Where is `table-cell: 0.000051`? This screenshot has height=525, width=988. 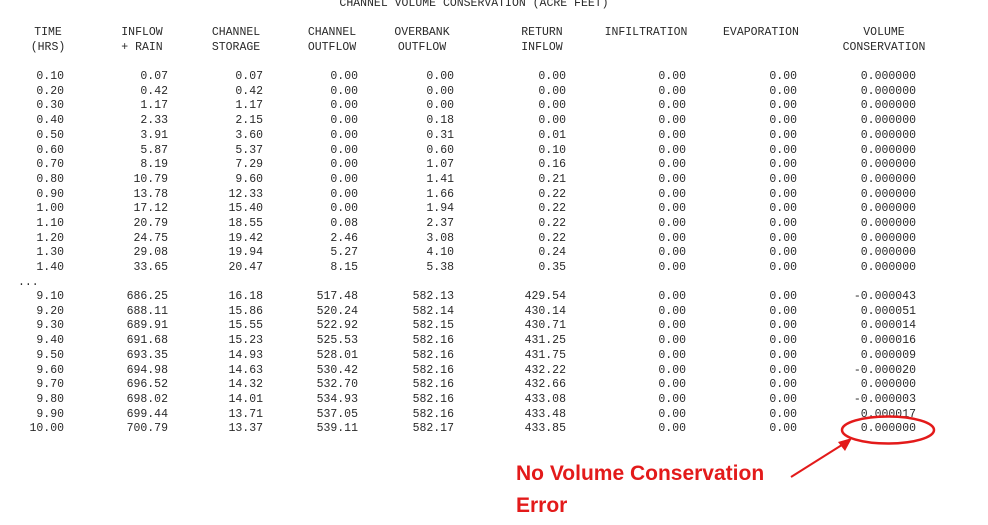 table-cell: 0.000051 is located at coordinates (888, 311).